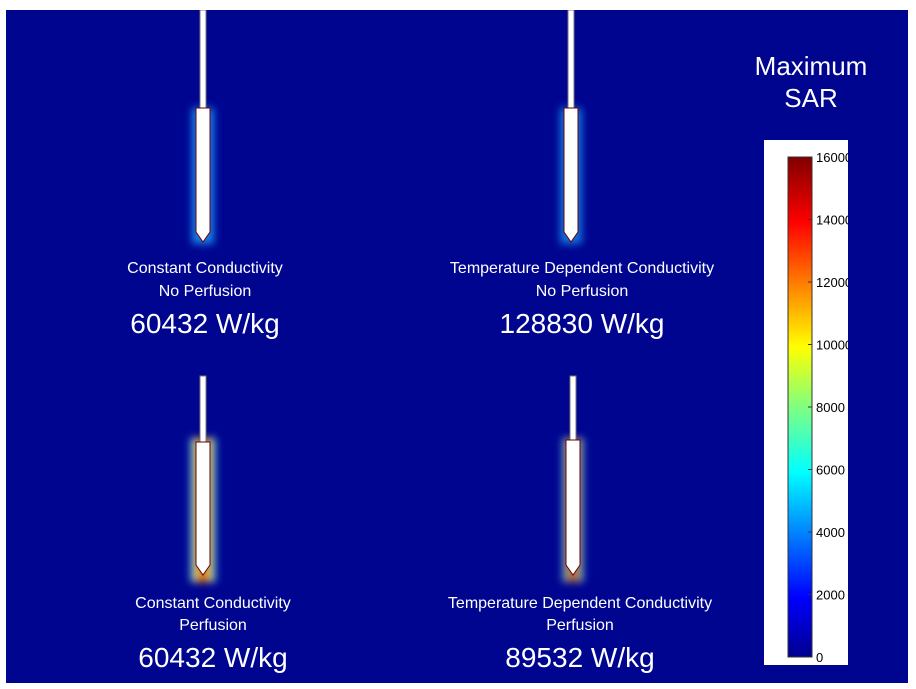 This screenshot has width=916, height=689. What do you see at coordinates (832, 157) in the screenshot?
I see `tick-label: 16000` at bounding box center [832, 157].